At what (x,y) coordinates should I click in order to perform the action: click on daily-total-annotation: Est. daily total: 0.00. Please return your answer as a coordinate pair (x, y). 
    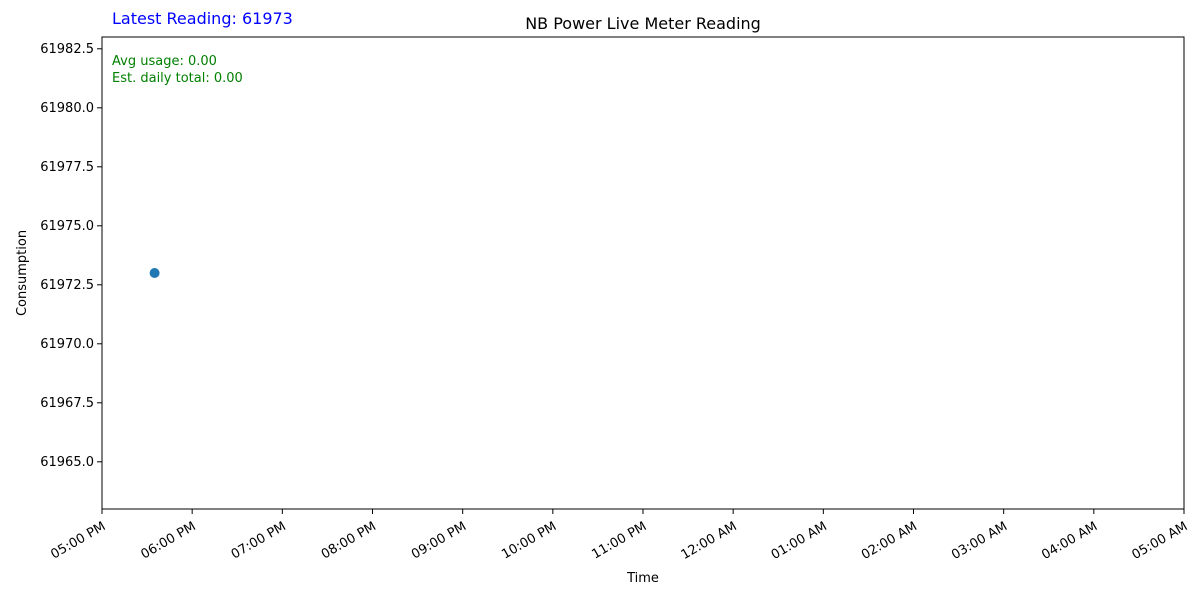
    Looking at the image, I should click on (177, 78).